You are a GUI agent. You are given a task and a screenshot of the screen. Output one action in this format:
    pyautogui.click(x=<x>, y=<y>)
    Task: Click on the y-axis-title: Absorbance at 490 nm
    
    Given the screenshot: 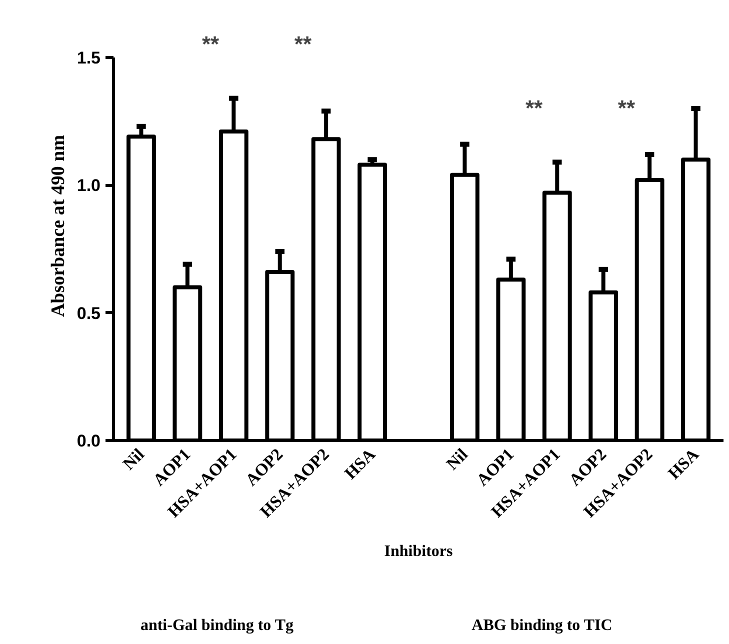 What is the action you would take?
    pyautogui.click(x=58, y=226)
    